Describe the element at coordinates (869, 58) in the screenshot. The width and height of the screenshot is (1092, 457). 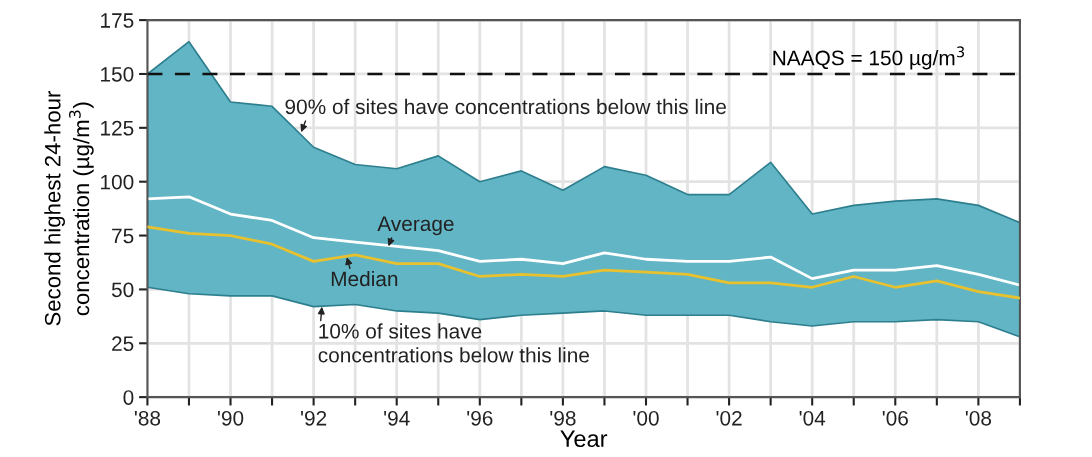
I see `ref-line-label: NAAQS = 150 µg/m$^{3}$` at that location.